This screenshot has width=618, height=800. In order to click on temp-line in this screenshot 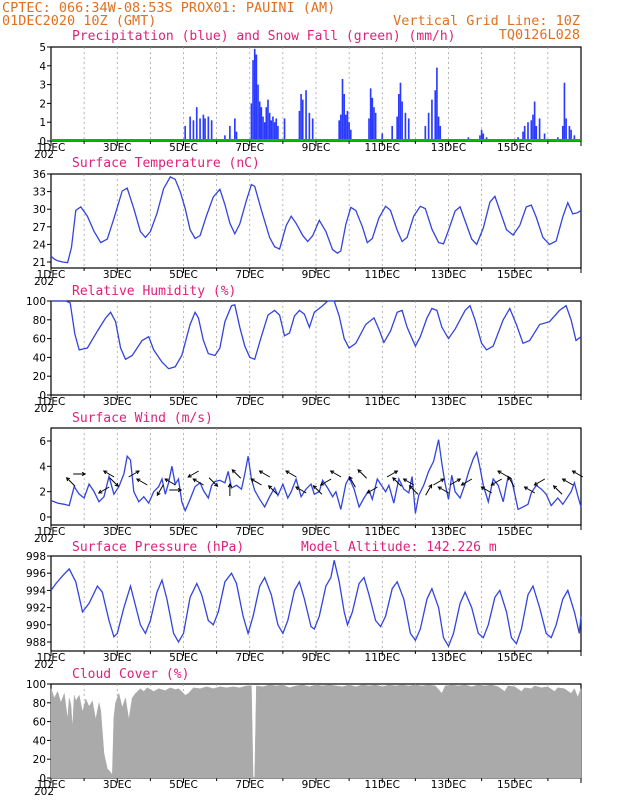, I will do `click(316, 220)`.